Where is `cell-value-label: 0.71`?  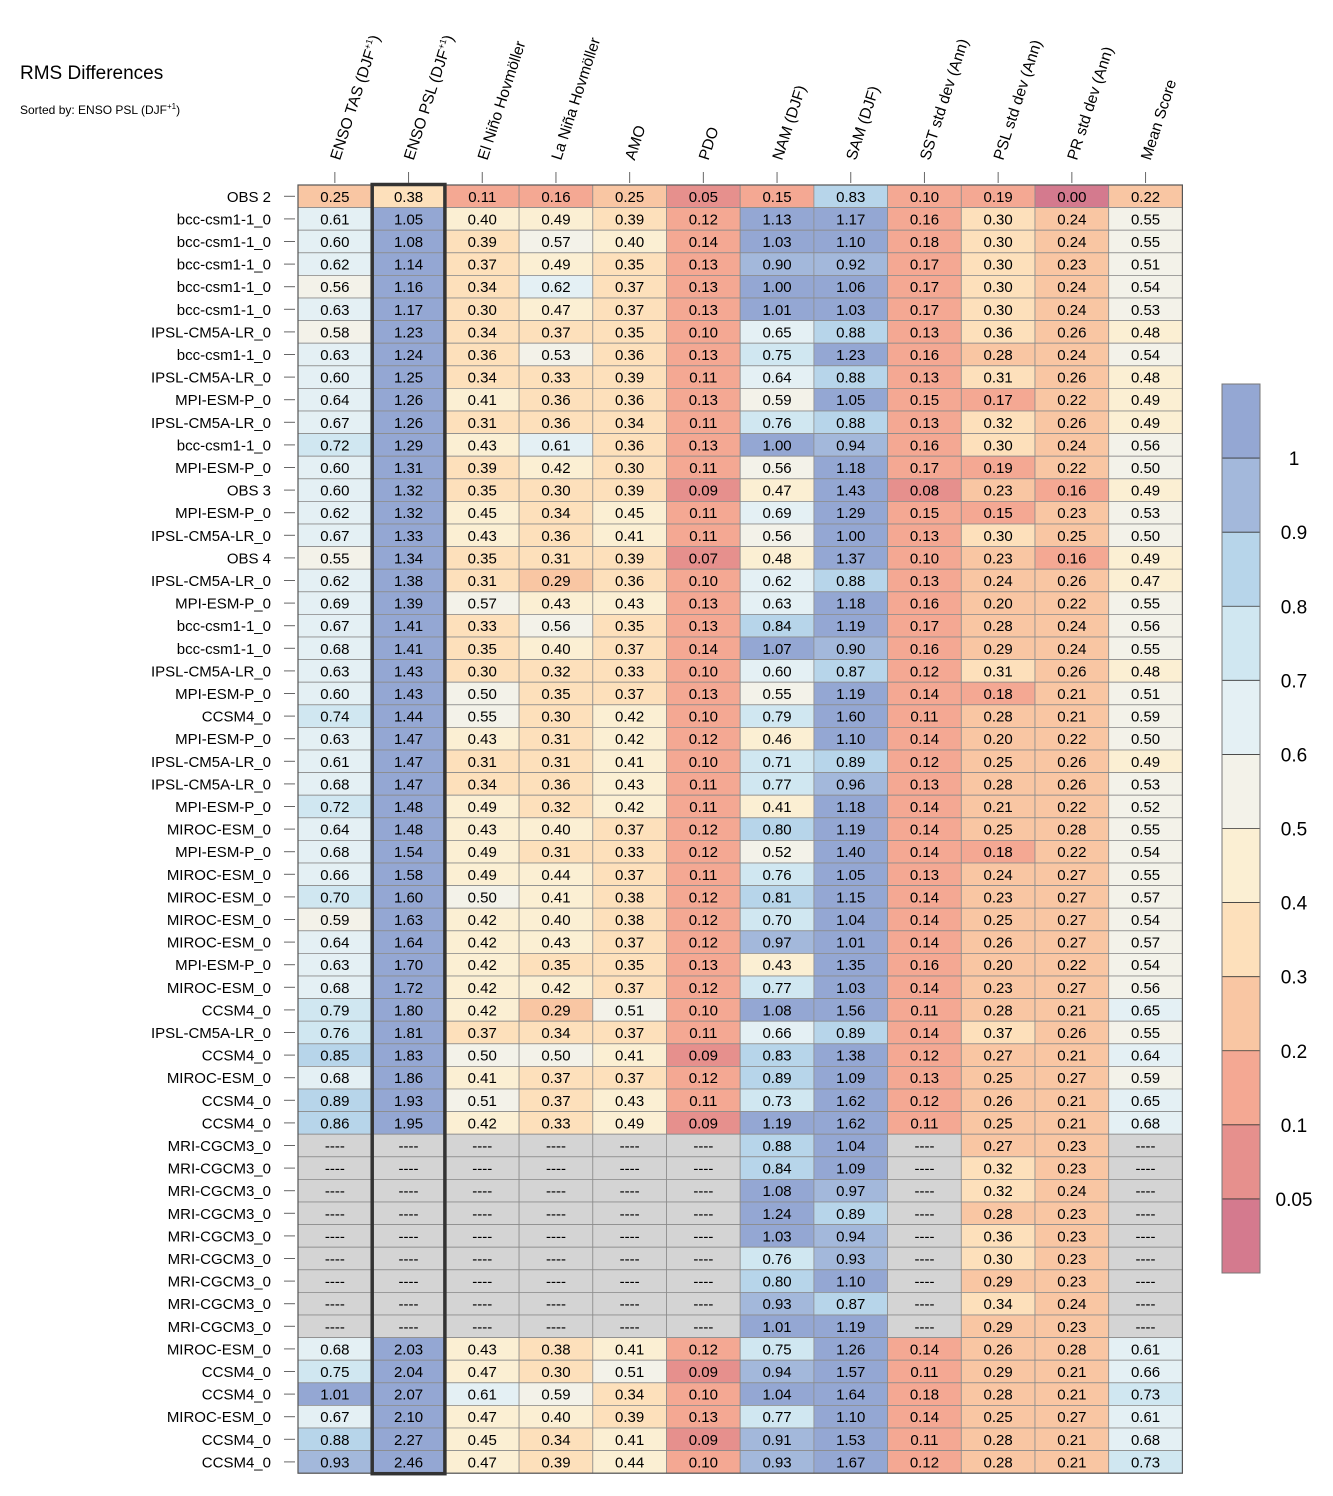
cell-value-label: 0.71 is located at coordinates (776, 762).